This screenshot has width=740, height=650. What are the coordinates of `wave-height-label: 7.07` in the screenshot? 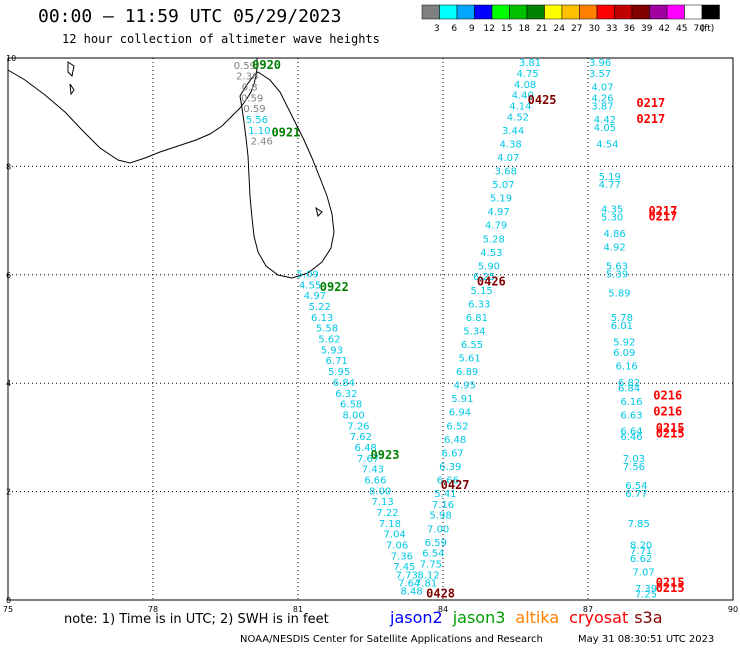 It's located at (643, 573).